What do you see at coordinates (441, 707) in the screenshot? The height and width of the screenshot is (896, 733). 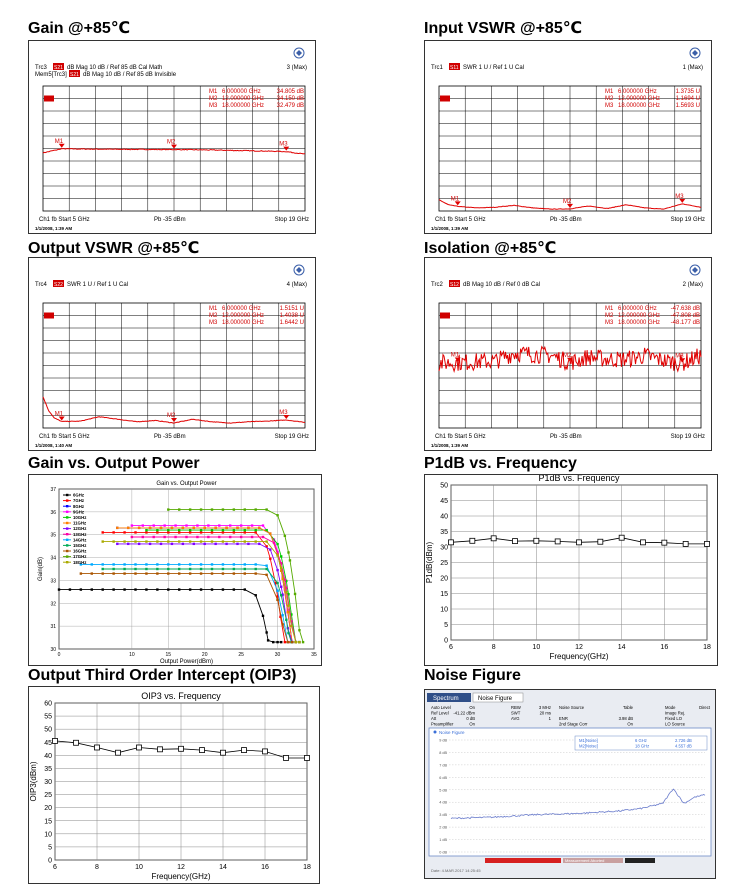 I see `nf-setting: Auto Level` at bounding box center [441, 707].